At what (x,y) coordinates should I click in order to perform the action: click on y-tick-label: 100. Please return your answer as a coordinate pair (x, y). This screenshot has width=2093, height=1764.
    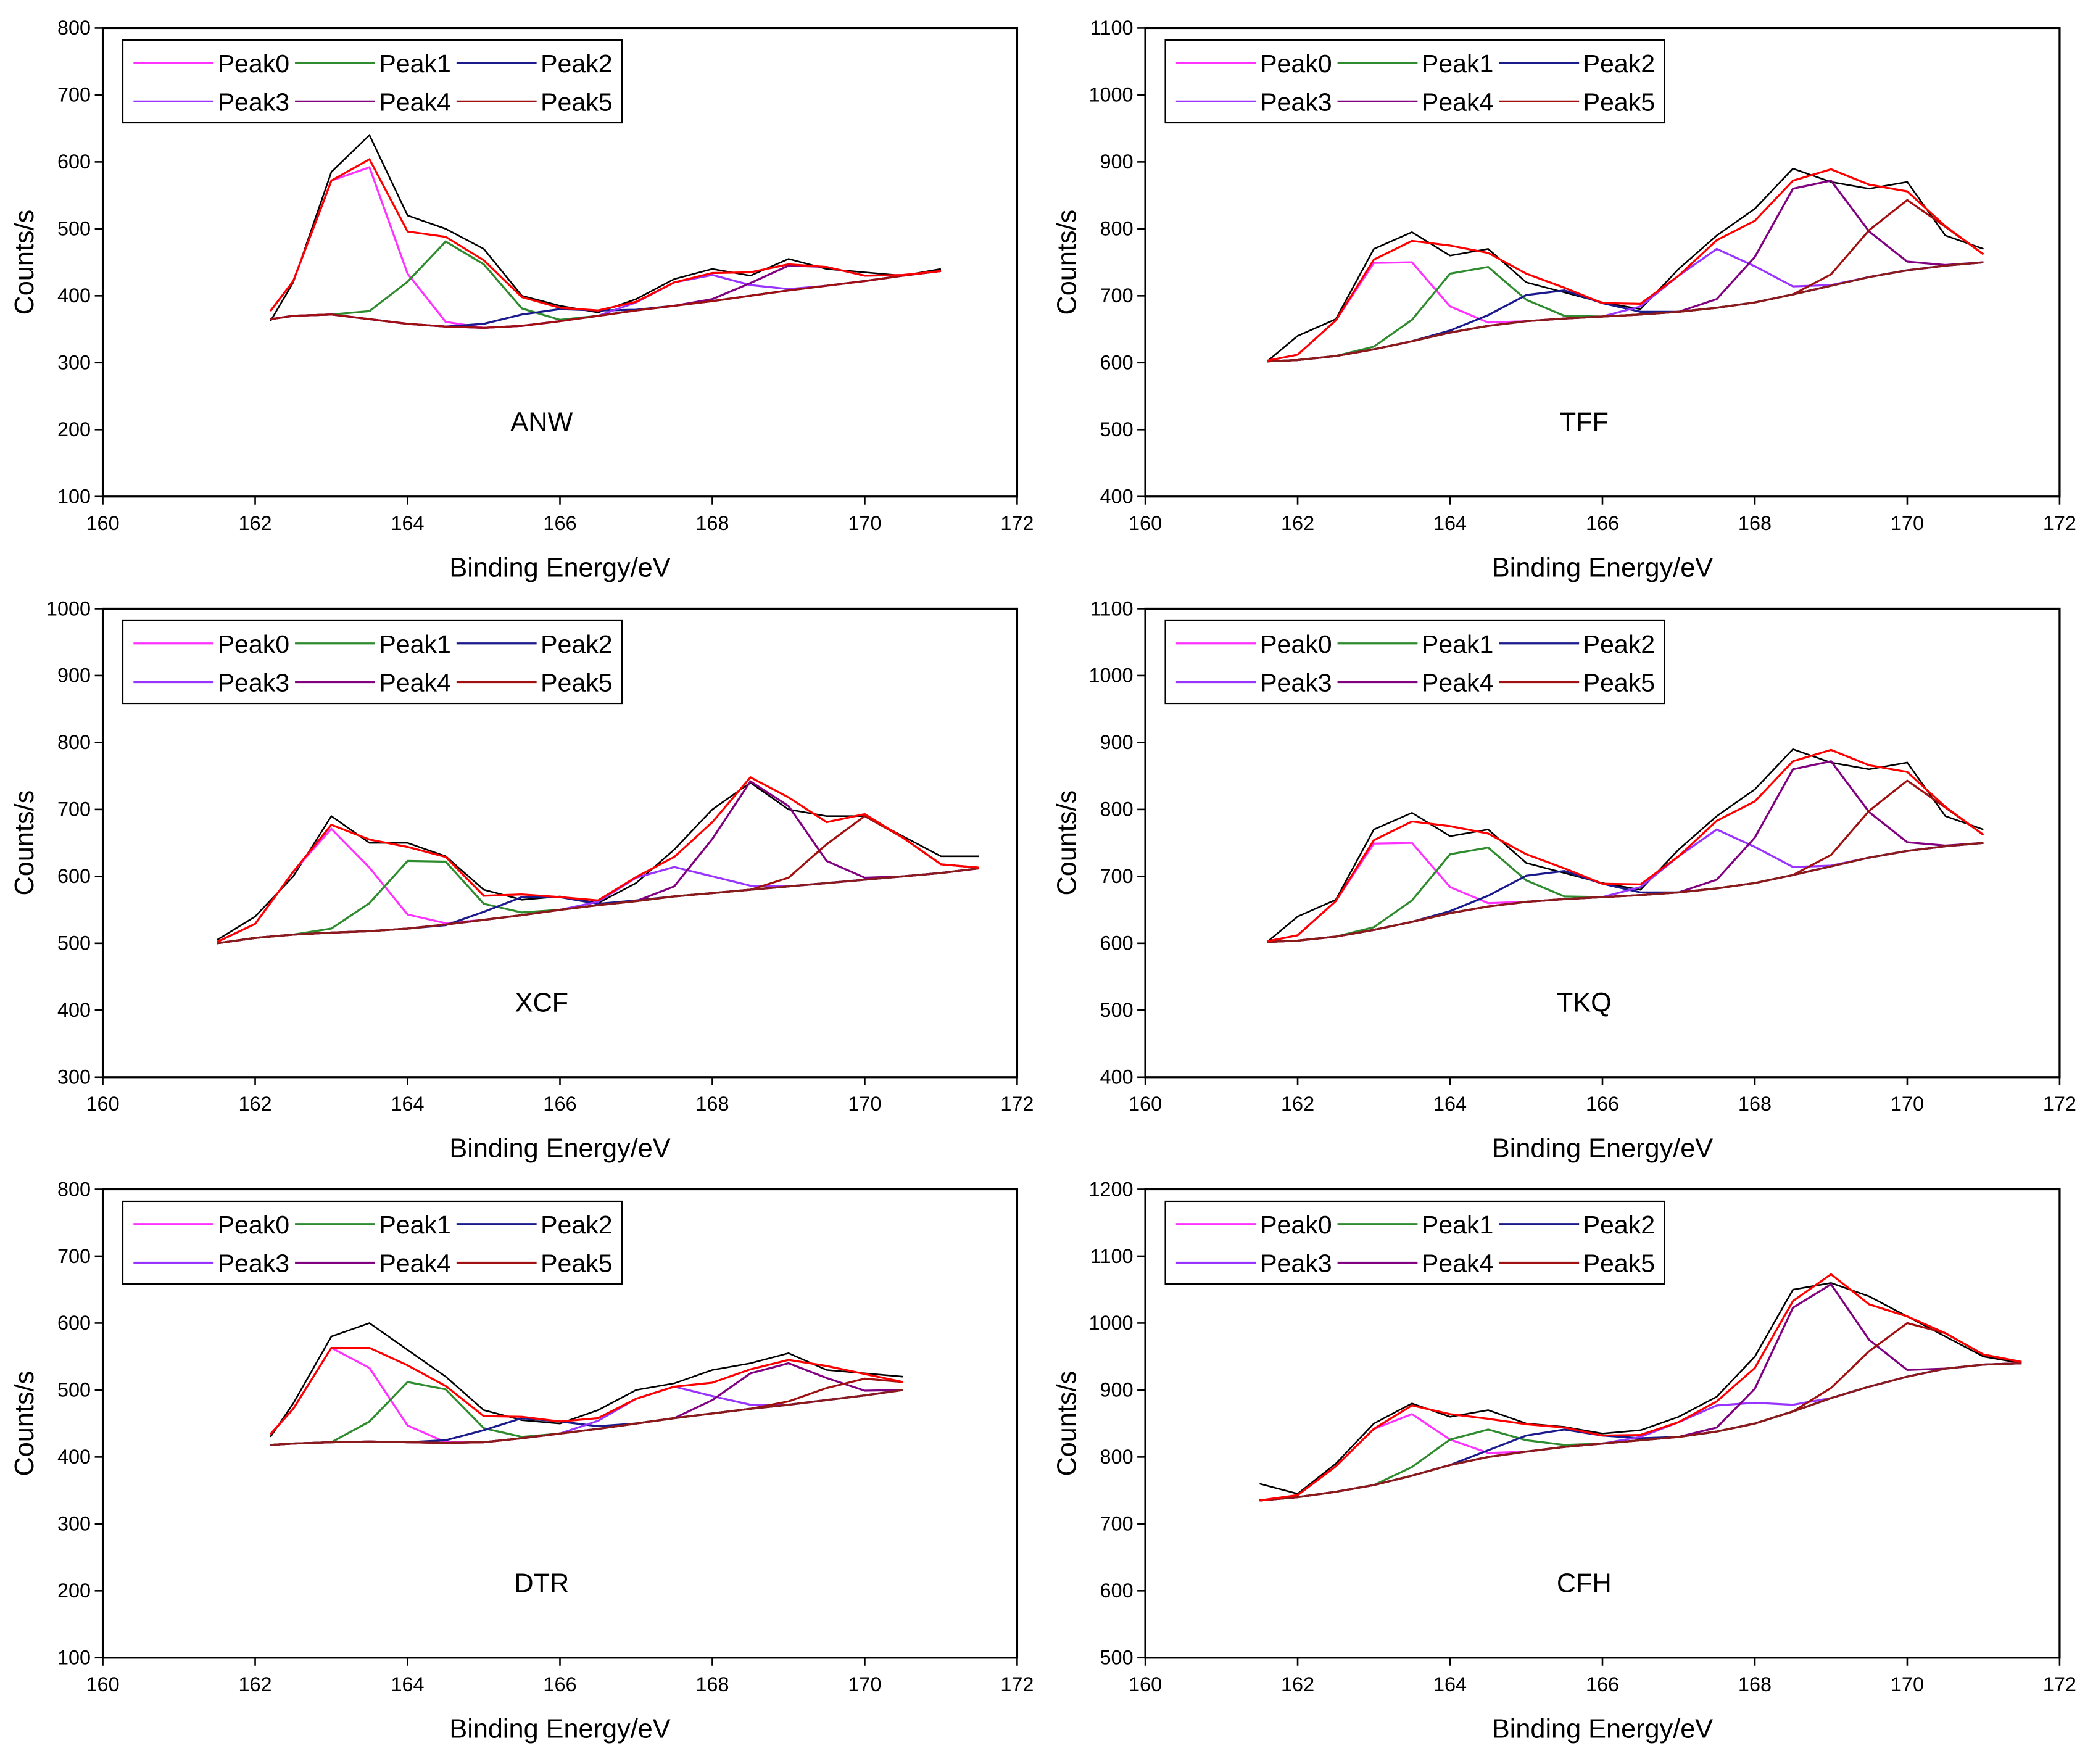
    Looking at the image, I should click on (74, 497).